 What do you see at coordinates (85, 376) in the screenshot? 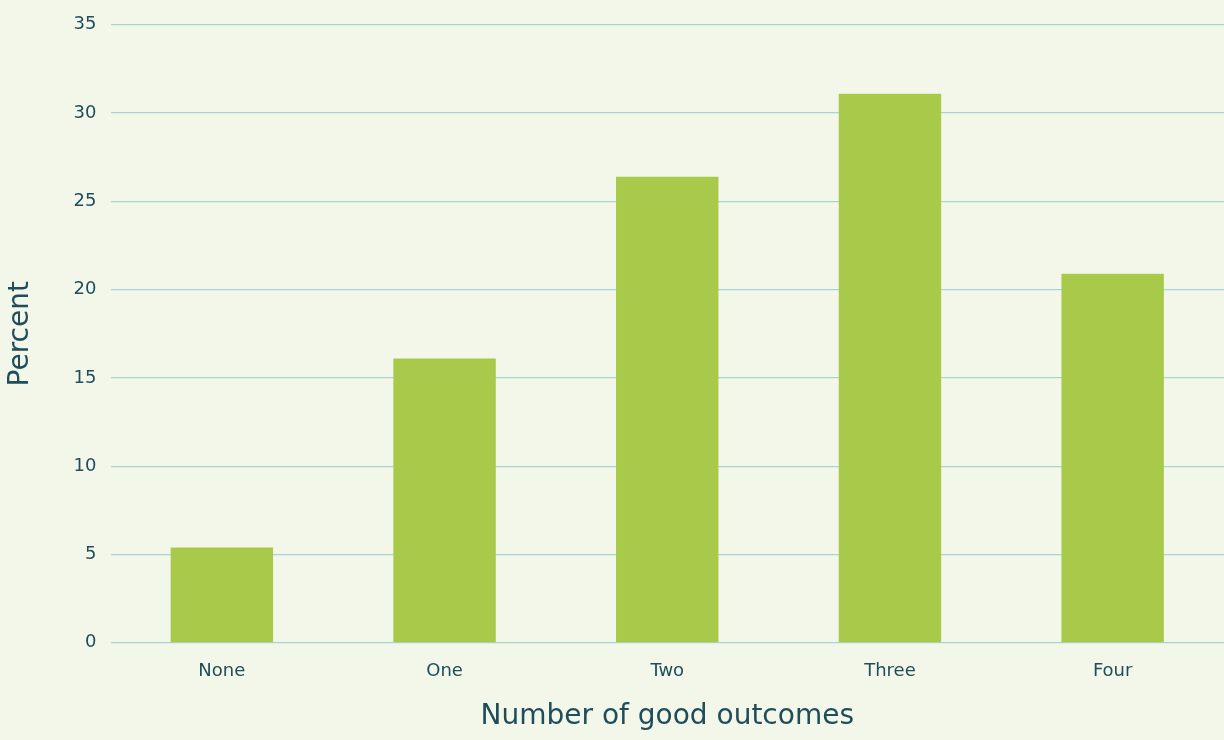
I see `y-tick-label: 15` at bounding box center [85, 376].